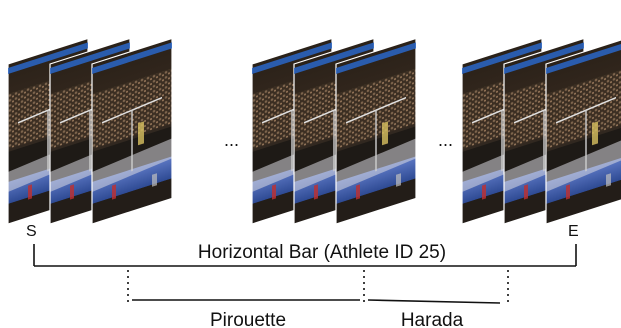 This screenshot has width=621, height=328. Describe the element at coordinates (432, 319) in the screenshot. I see `segment-label-harada: Harada` at that location.